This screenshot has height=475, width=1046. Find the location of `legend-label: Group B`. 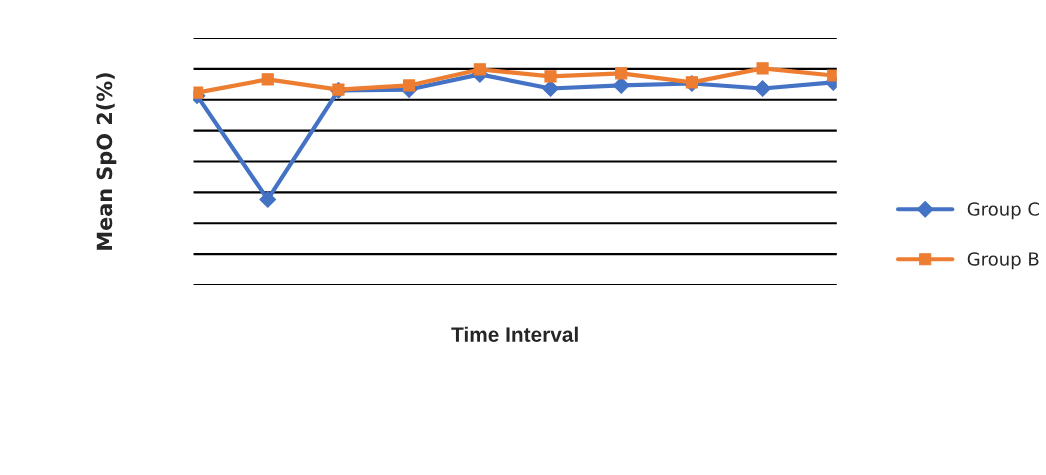

legend-label: Group B is located at coordinates (1003, 261).